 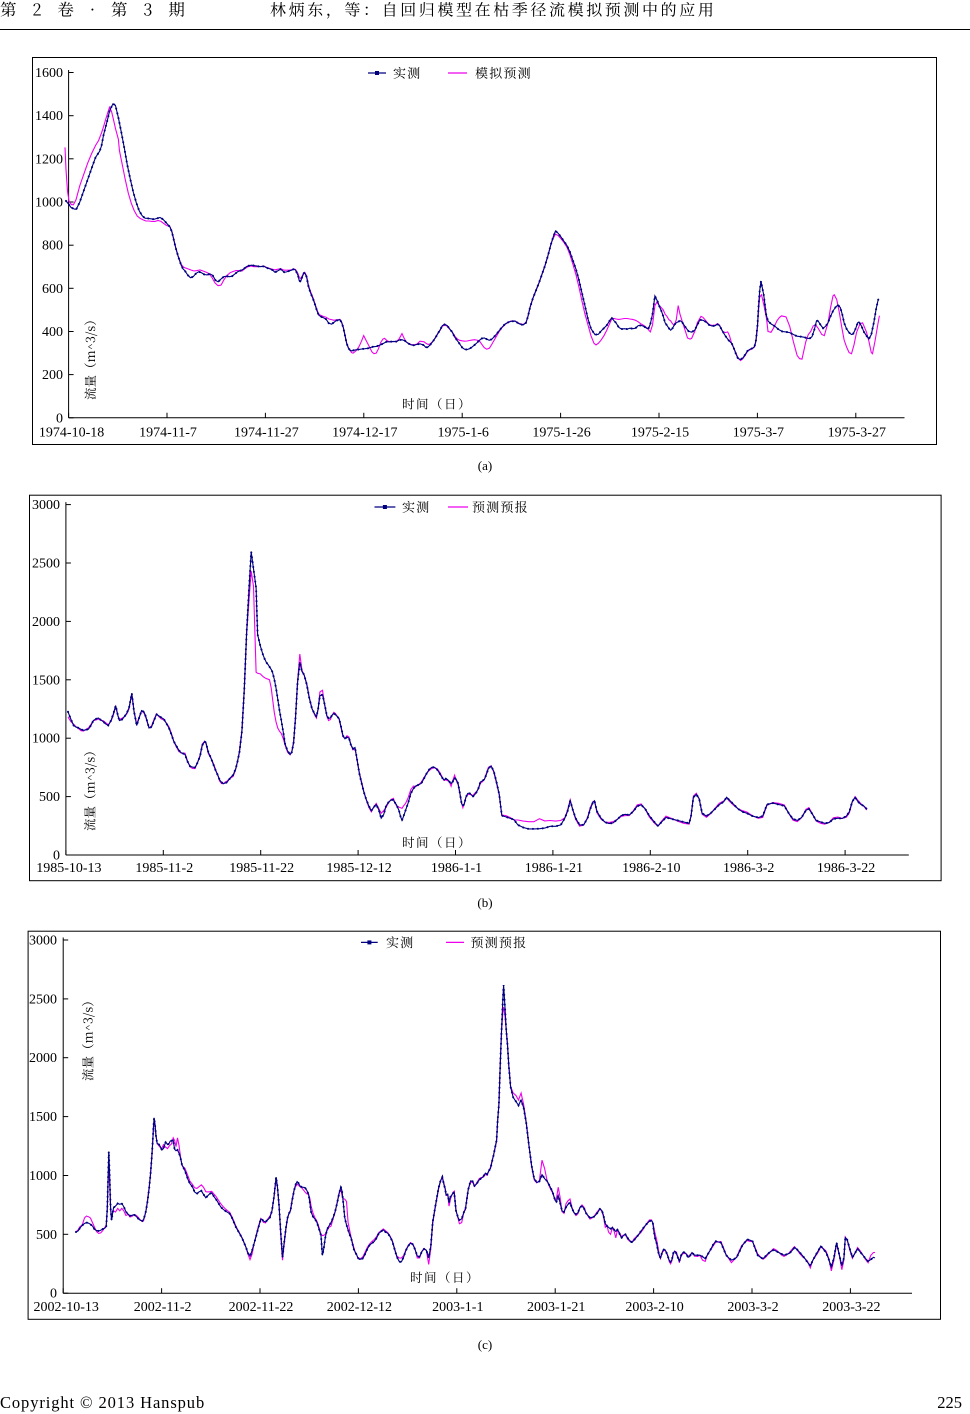 I want to click on svg-text: 1985-10-13, so click(x=68, y=868).